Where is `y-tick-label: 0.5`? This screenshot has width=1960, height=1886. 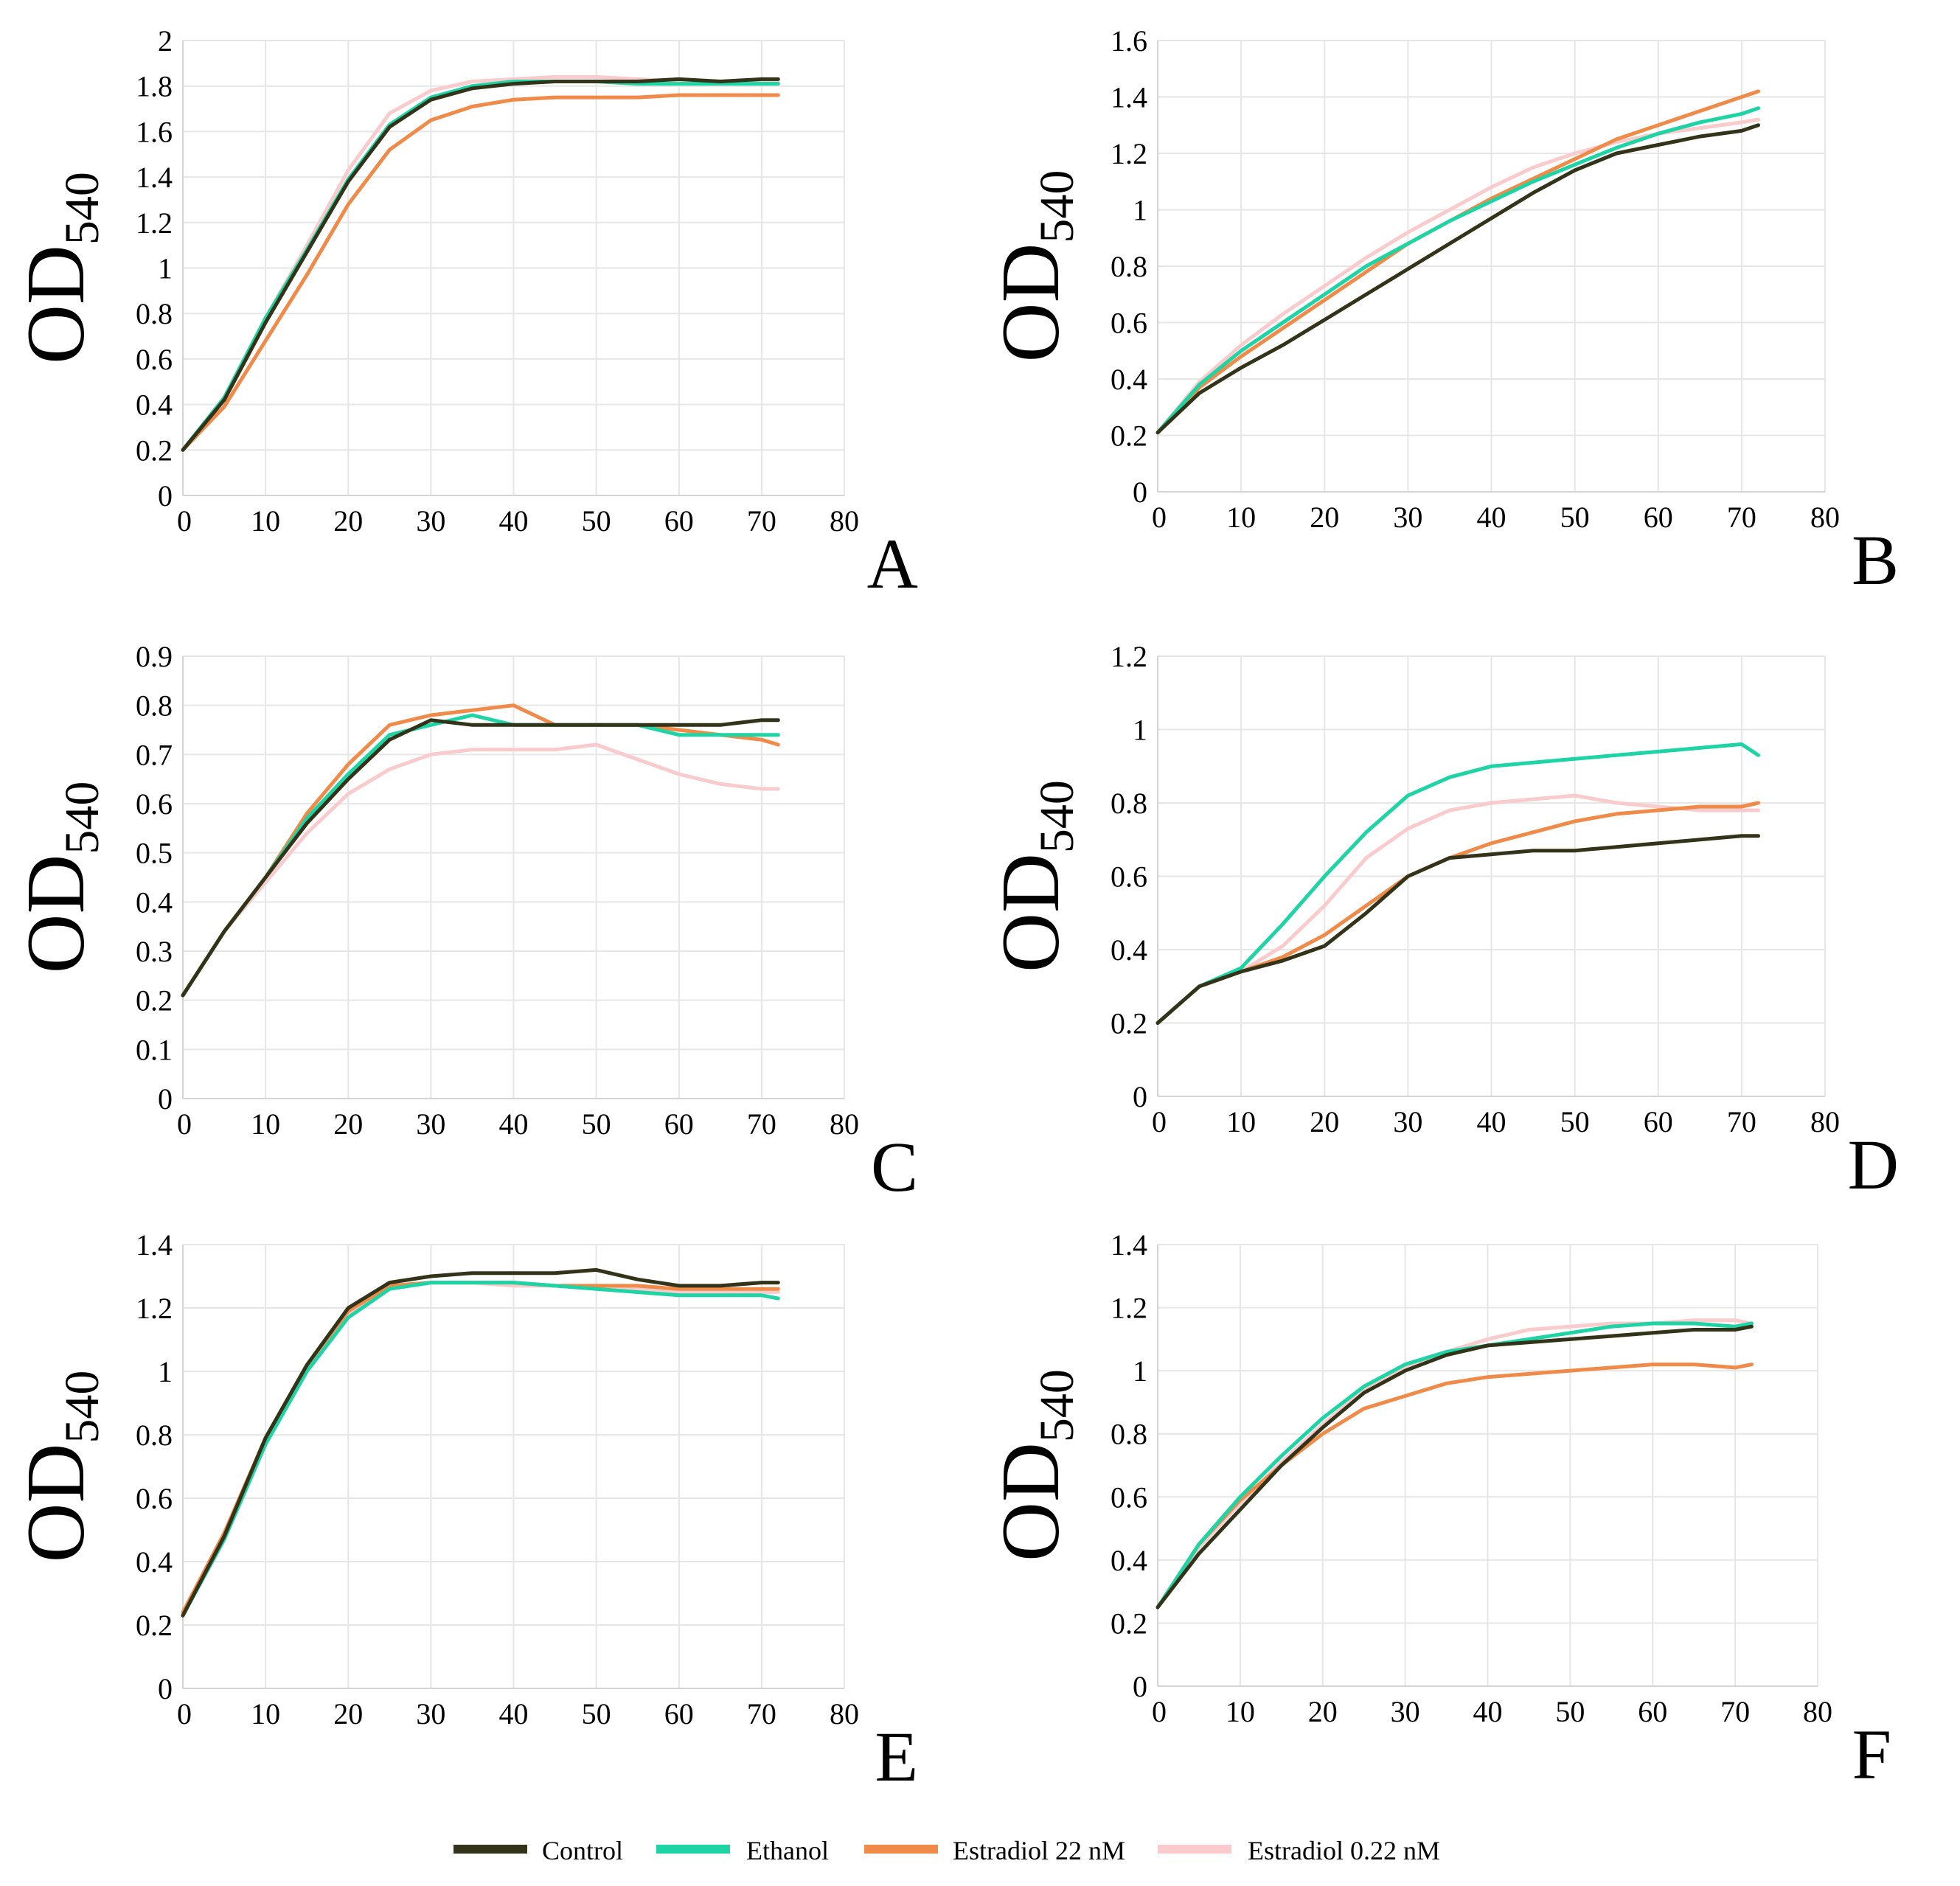 y-tick-label: 0.5 is located at coordinates (154, 853).